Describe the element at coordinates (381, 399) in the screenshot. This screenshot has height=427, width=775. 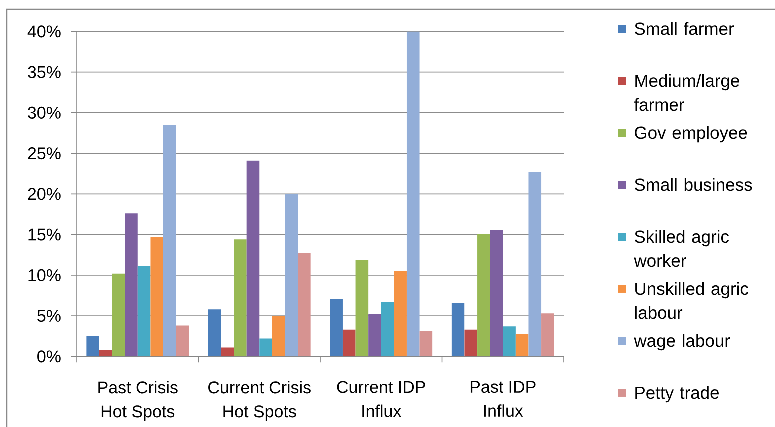
I see `x-tick-label: Current IDP Influx` at that location.